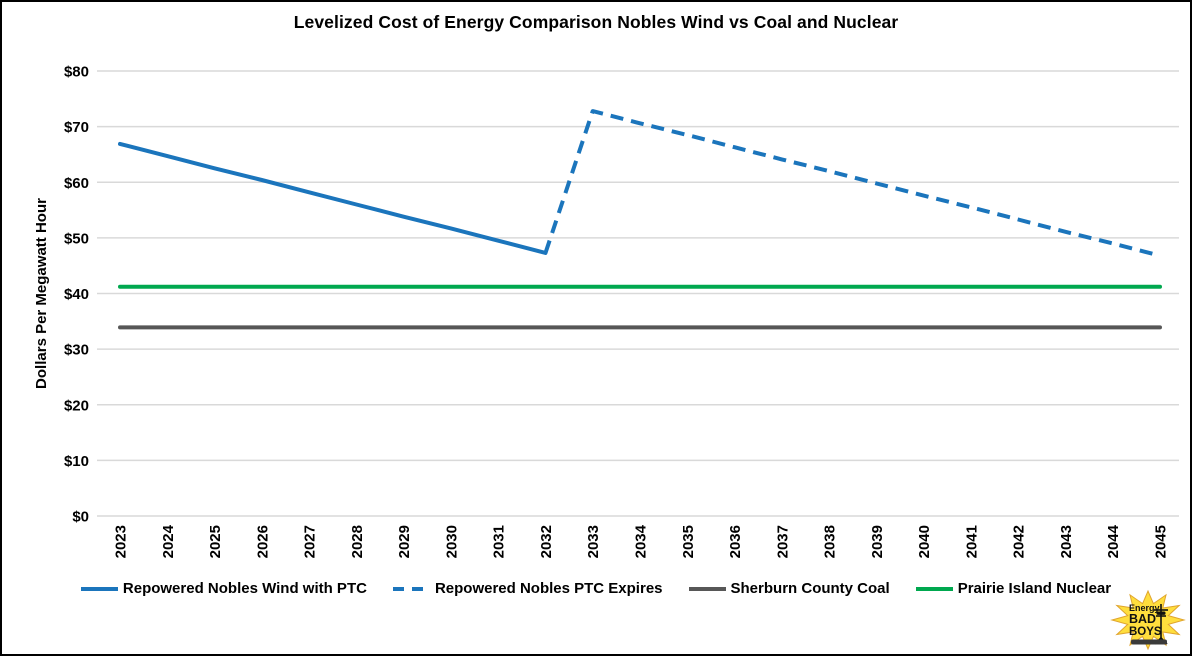 The image size is (1192, 656). What do you see at coordinates (735, 541) in the screenshot?
I see `x-tick-label: 2036` at bounding box center [735, 541].